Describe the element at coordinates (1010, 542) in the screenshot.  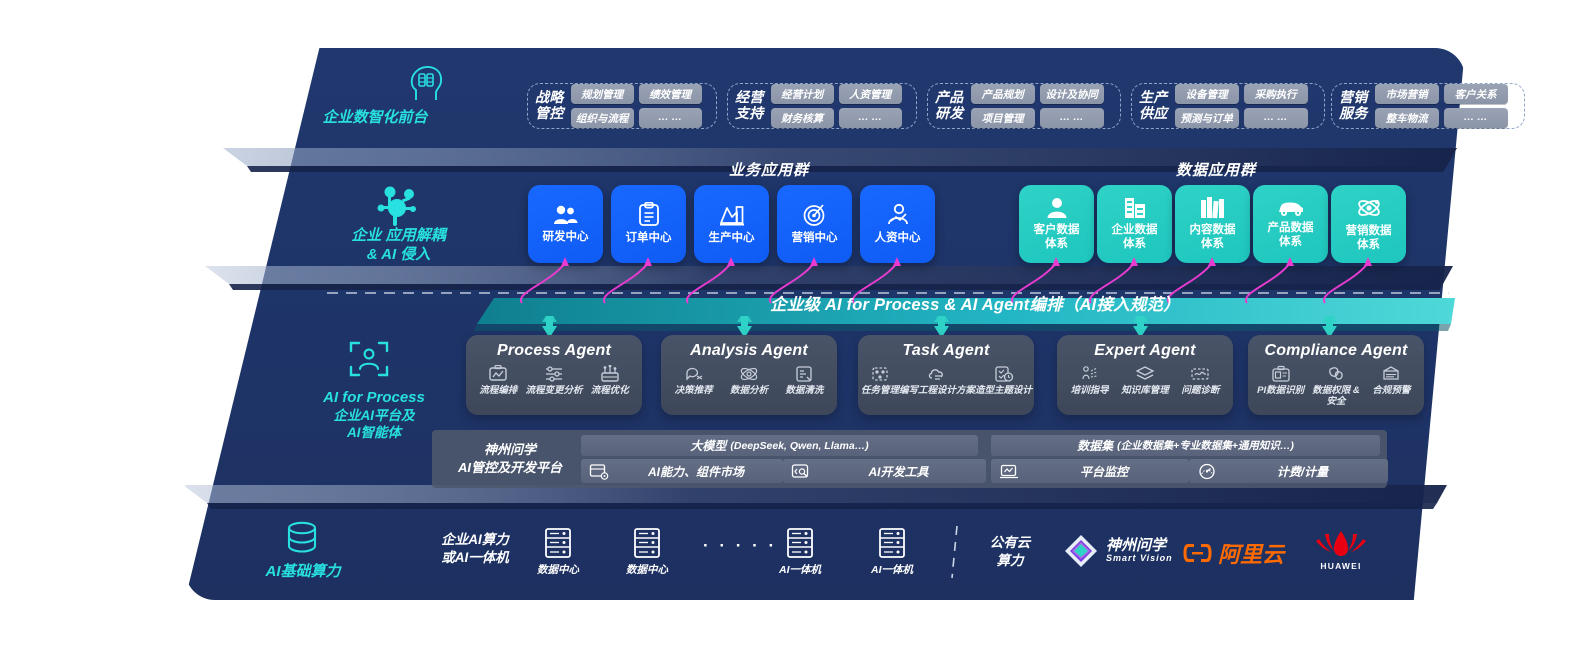
I see `infra-public-cloud-l1: 公有云` at that location.